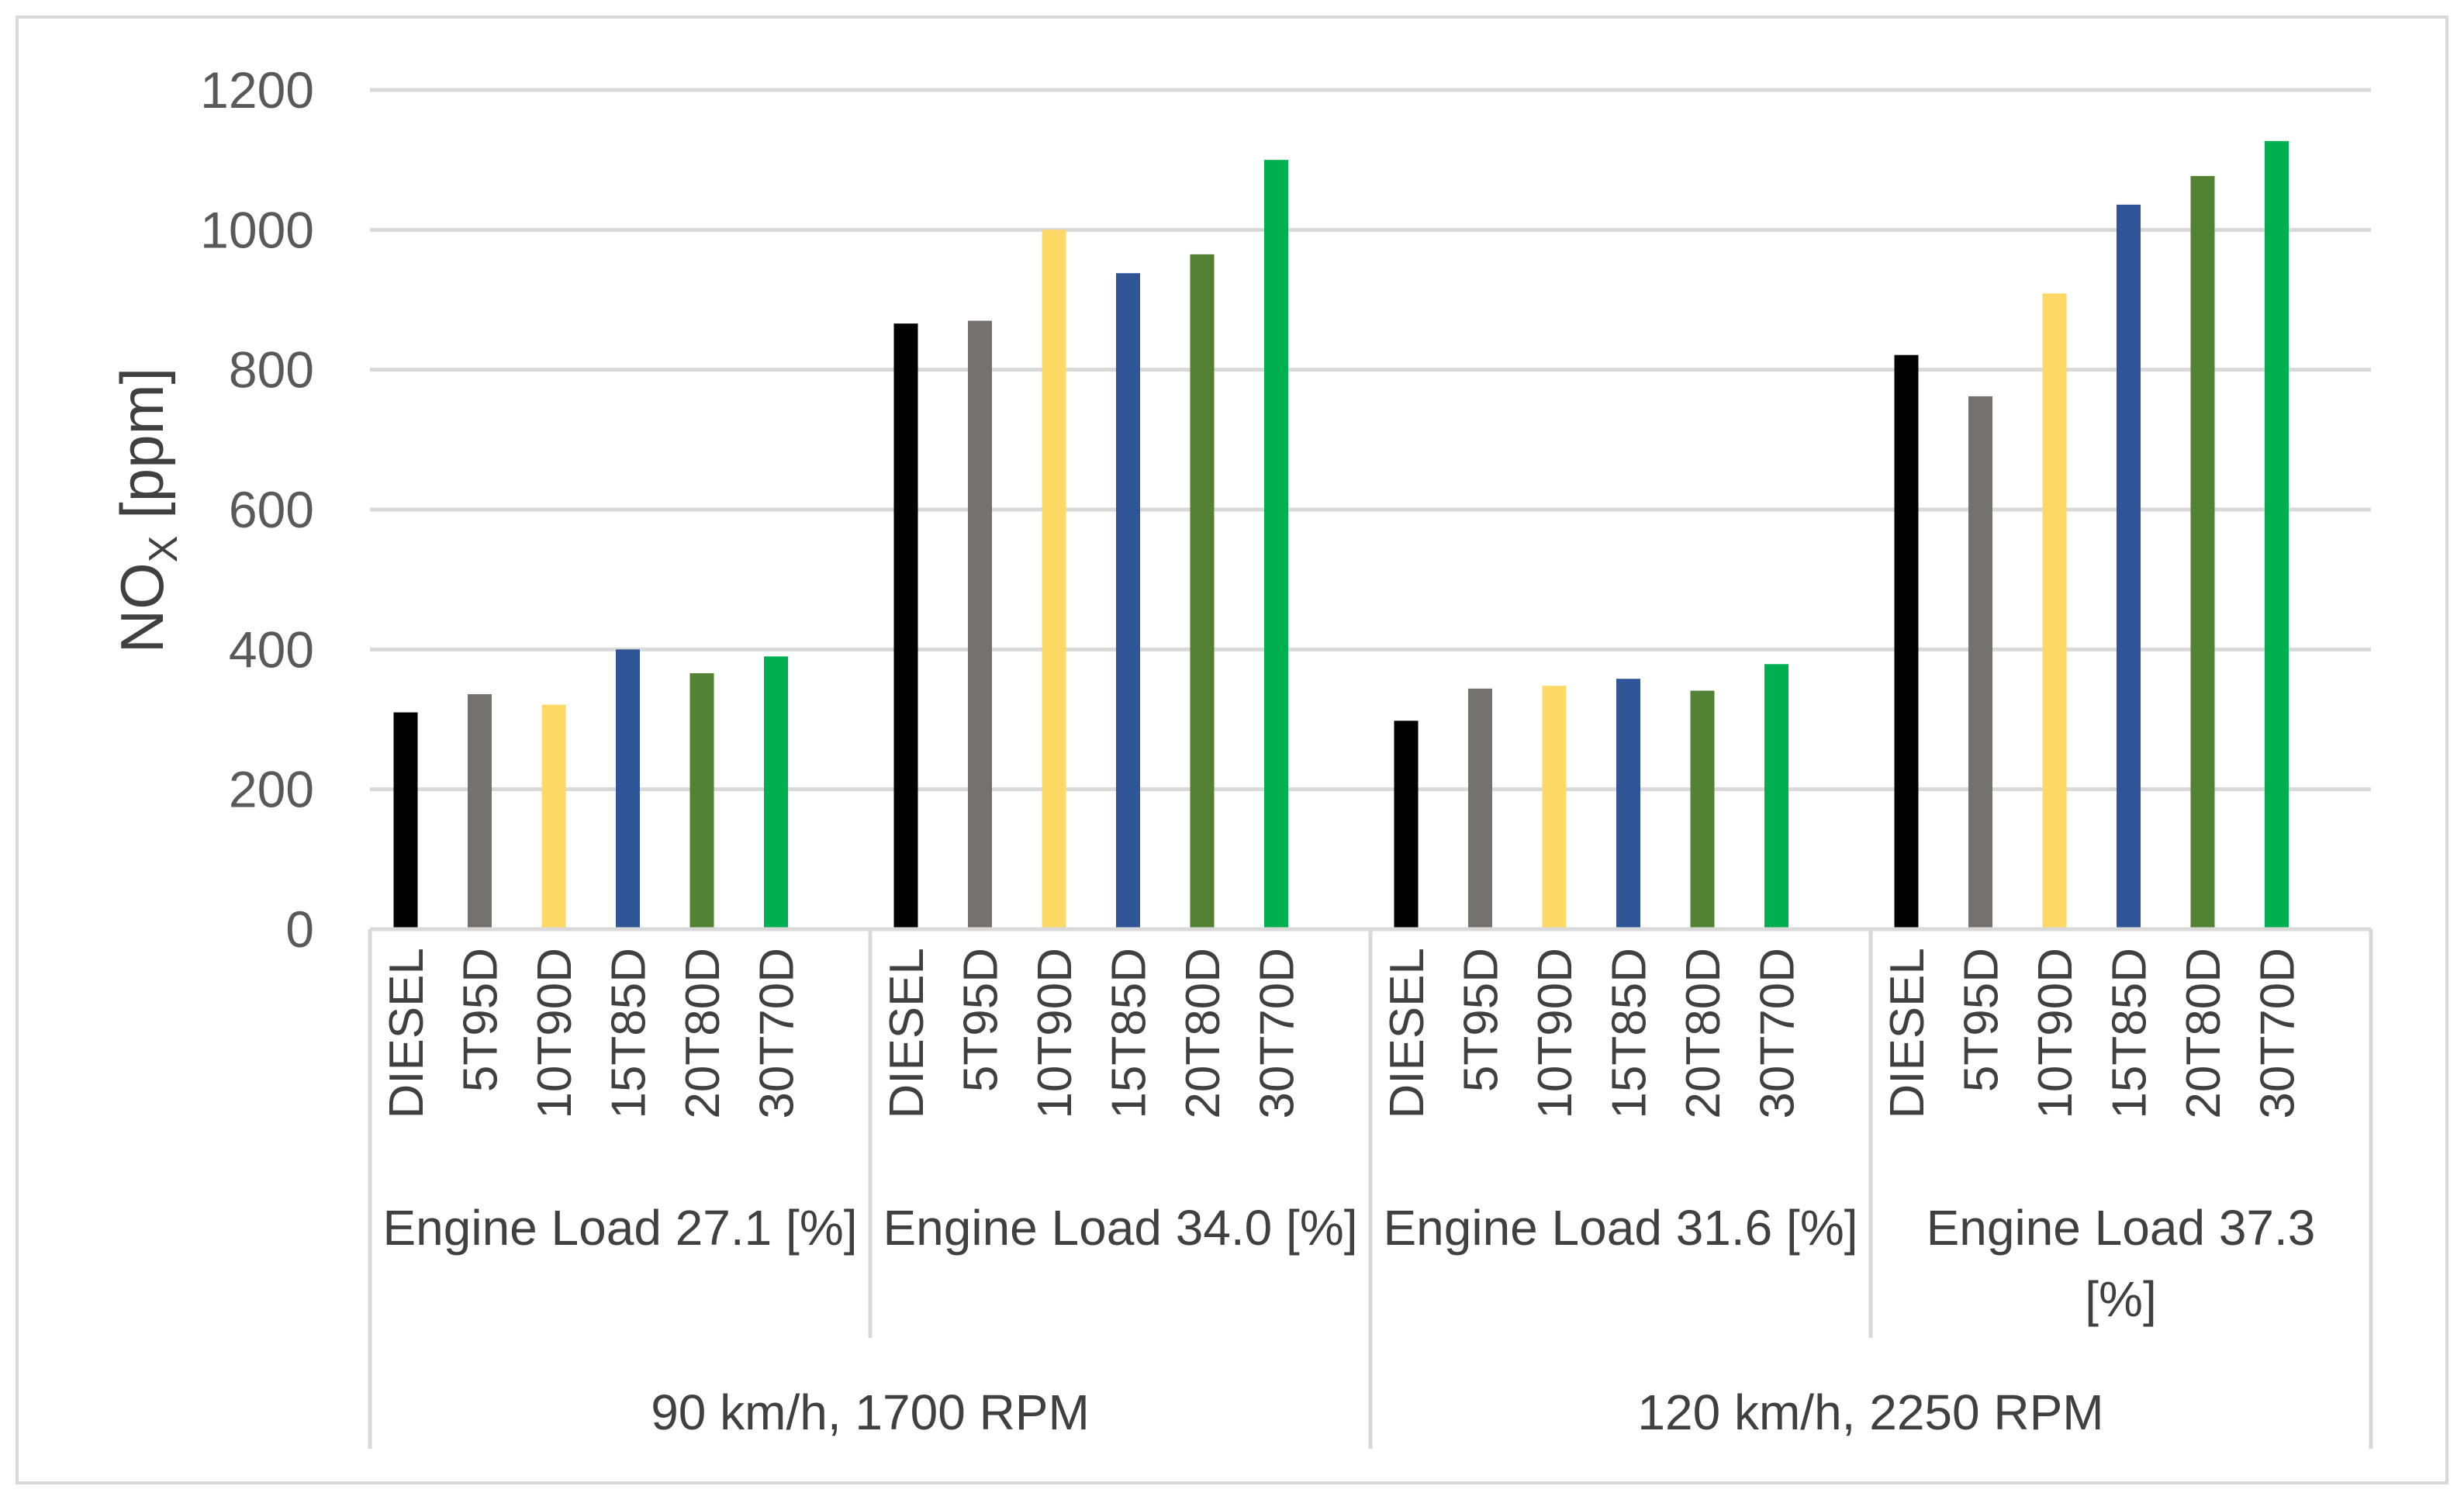 The height and width of the screenshot is (1500, 2464). I want to click on speed-group-label: 90 km/h, 1700 RPM, so click(871, 1412).